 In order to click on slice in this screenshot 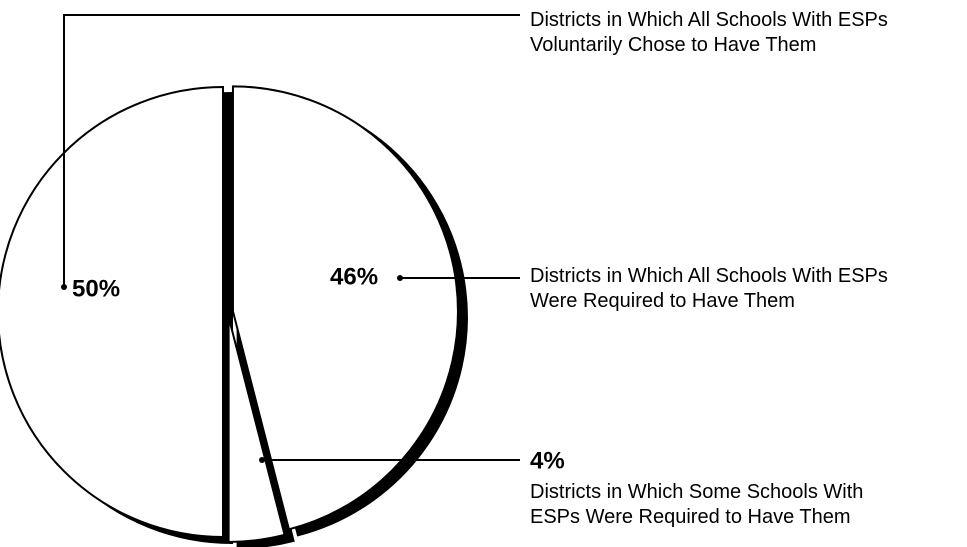, I will do `click(256, 429)`.